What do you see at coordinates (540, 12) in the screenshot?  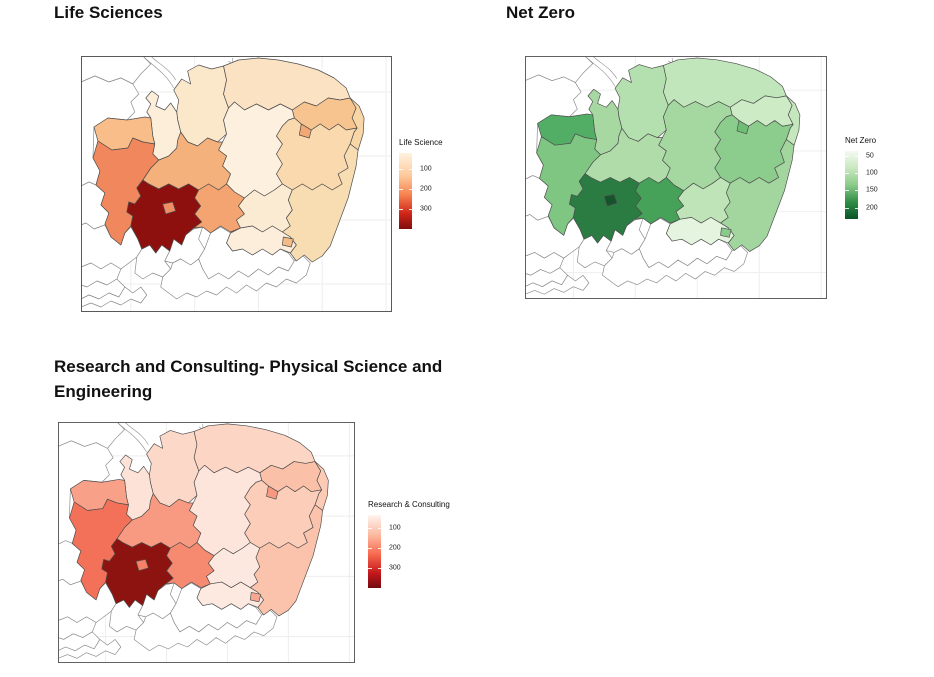 I see `figure-title-net-zero: Net Zero` at bounding box center [540, 12].